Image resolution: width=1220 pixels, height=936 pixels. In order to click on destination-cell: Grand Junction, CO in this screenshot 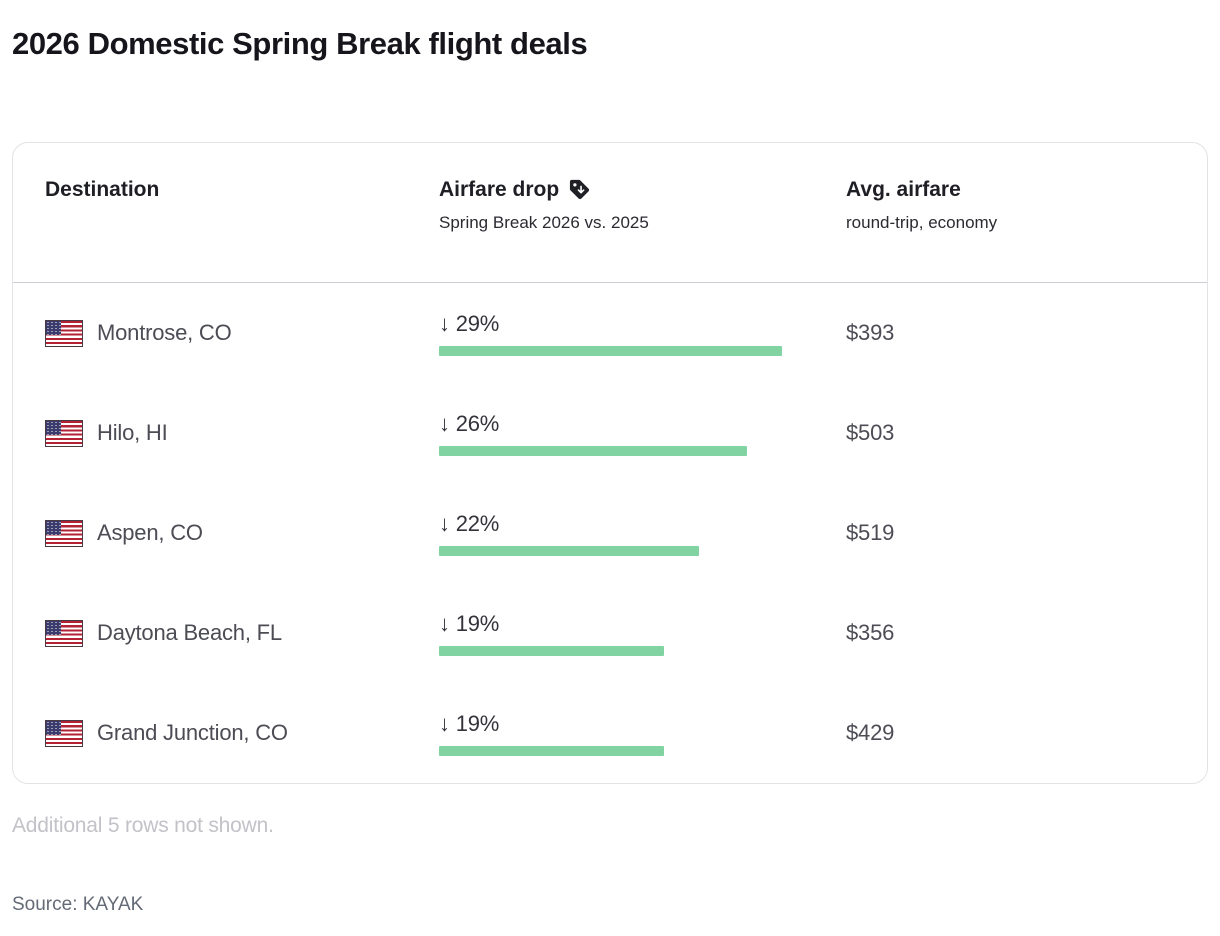, I will do `click(242, 733)`.